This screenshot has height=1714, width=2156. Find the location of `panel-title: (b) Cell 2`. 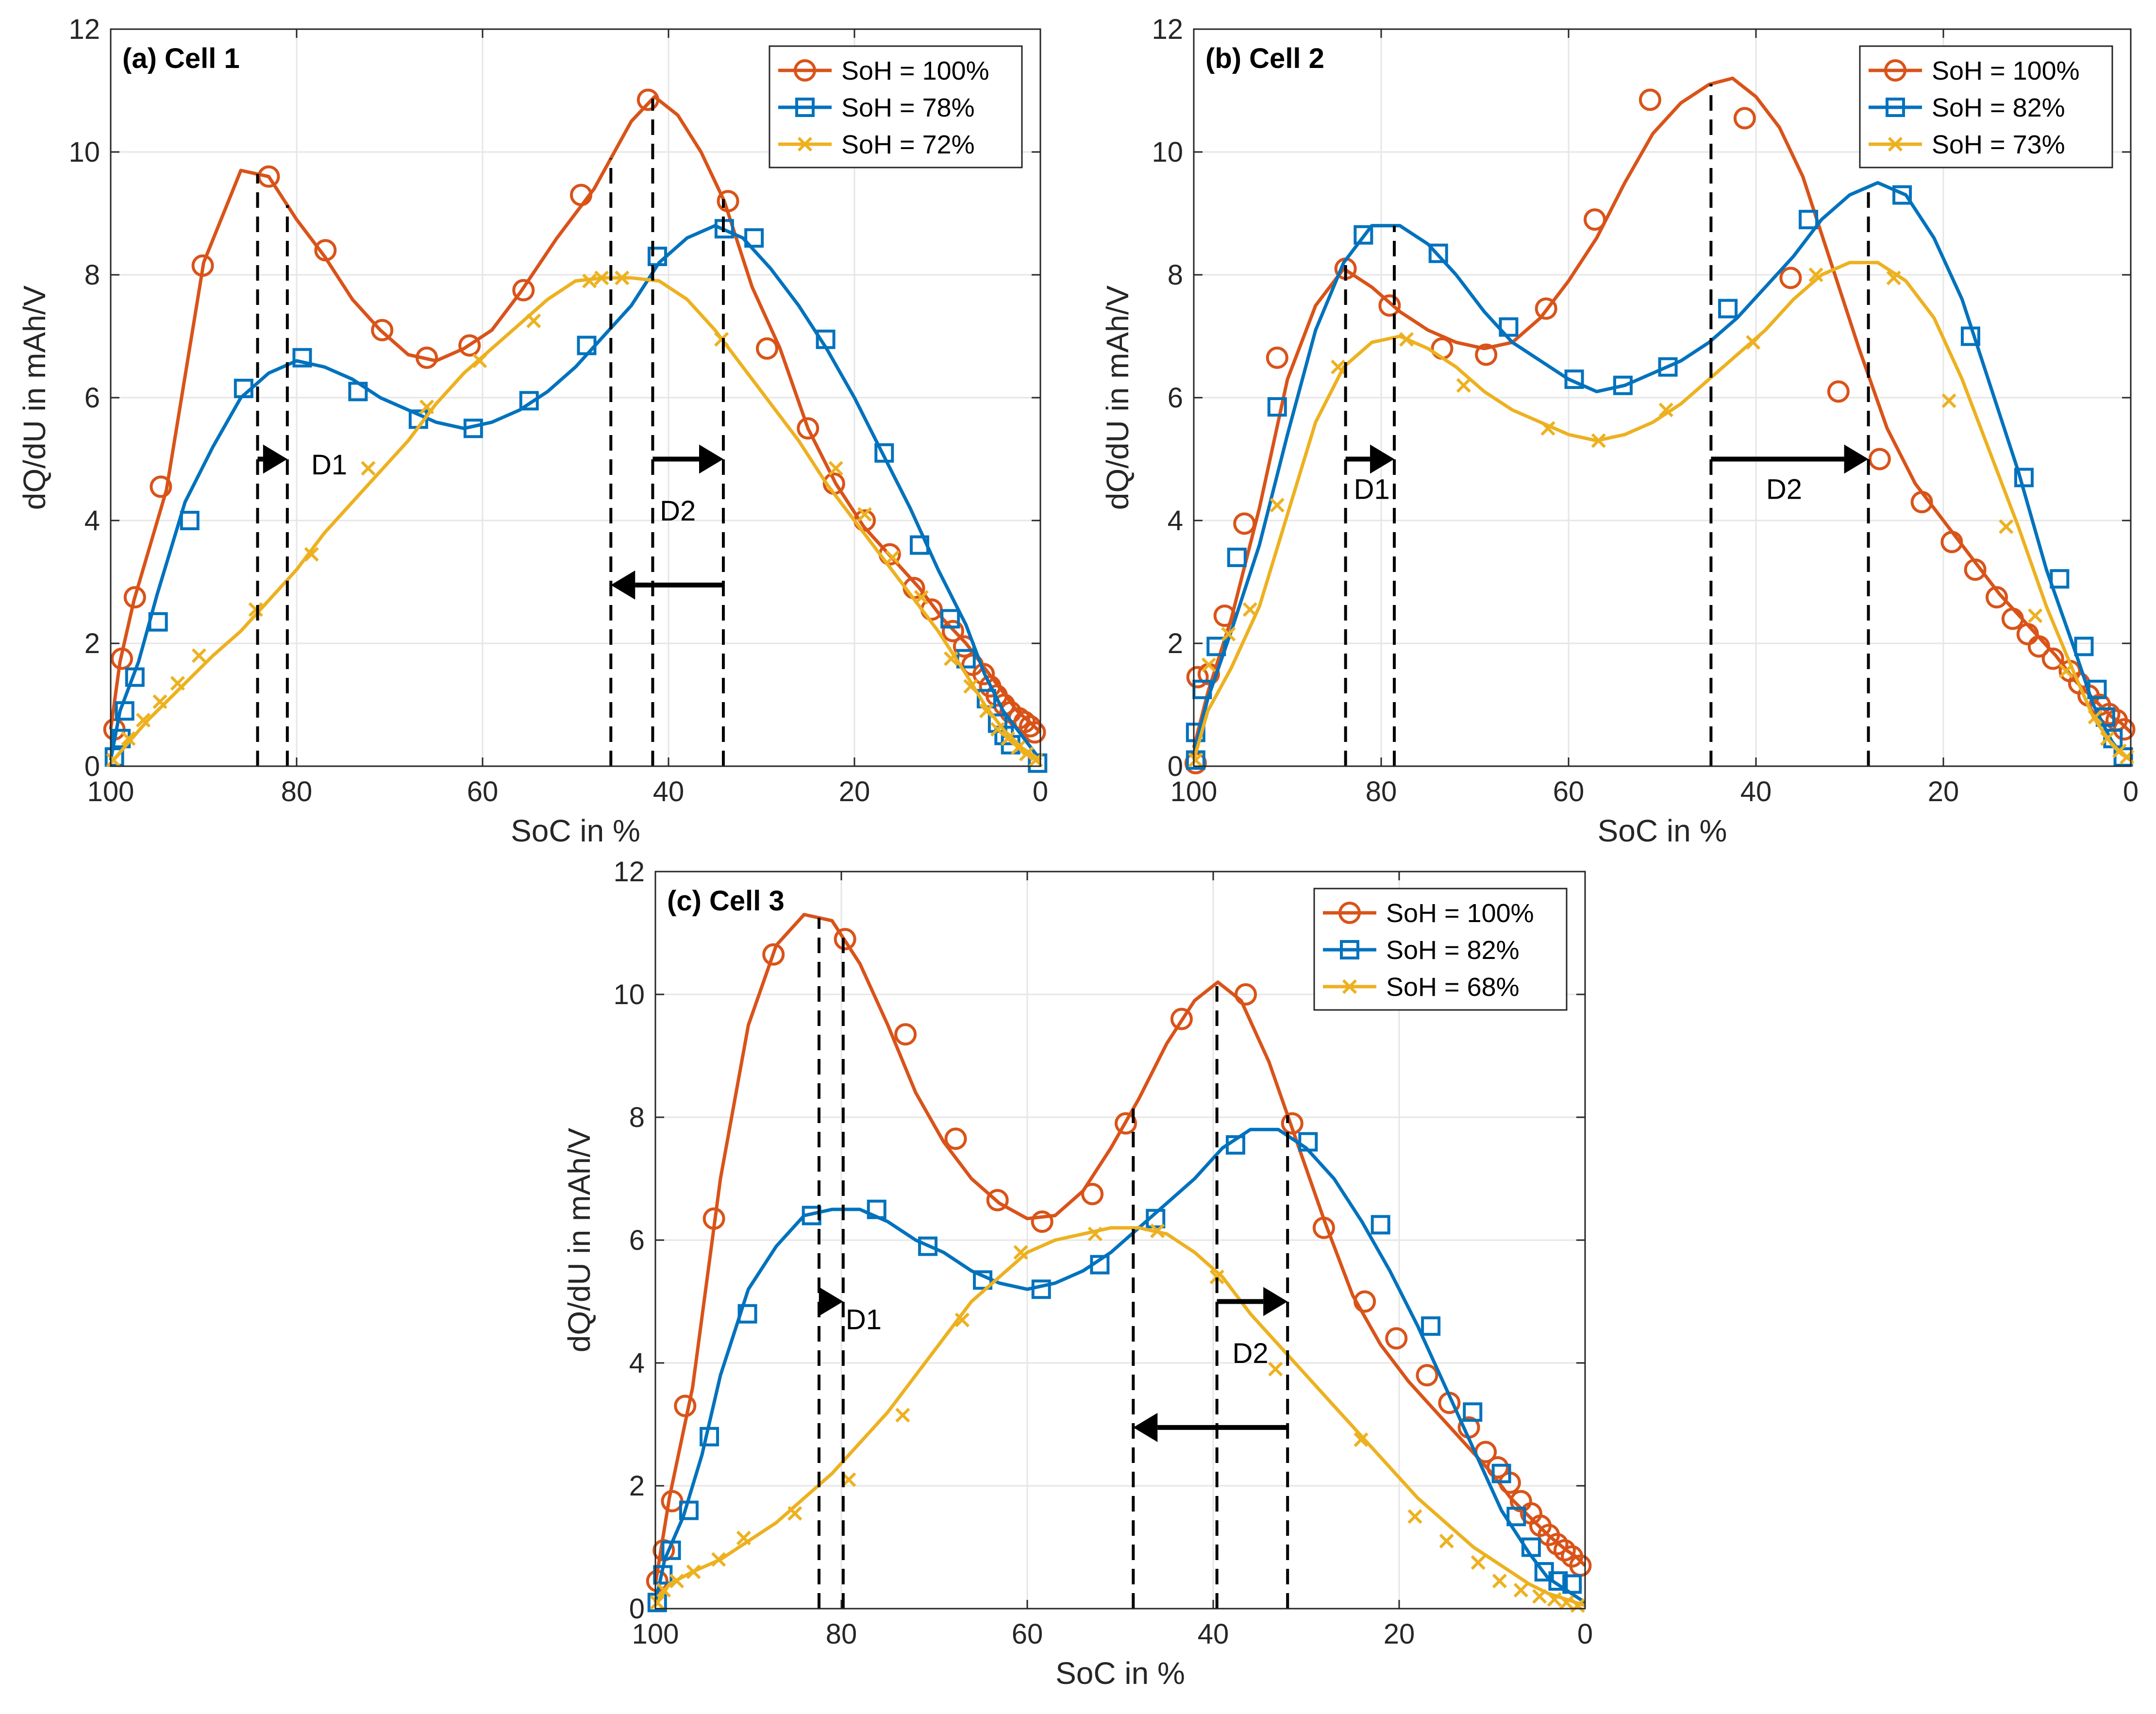

panel-title: (b) Cell 2 is located at coordinates (1264, 59).